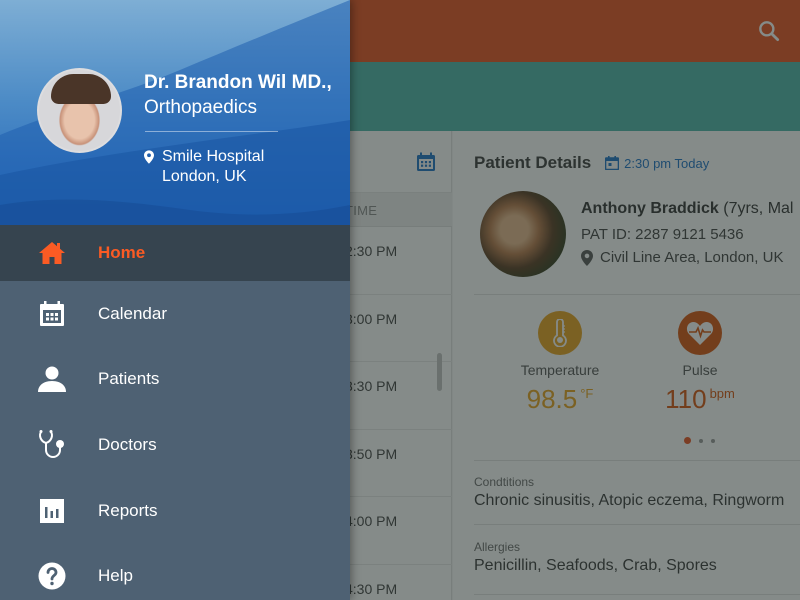  I want to click on nav-label: Patients, so click(129, 379).